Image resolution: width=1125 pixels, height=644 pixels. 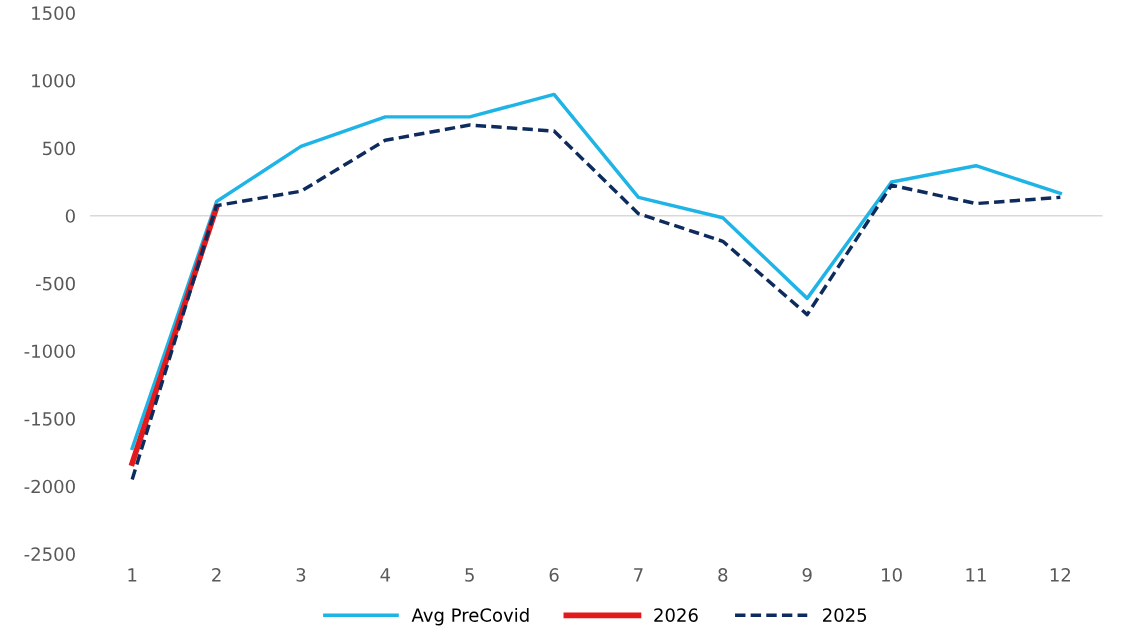 I want to click on x-tick-label: 9, so click(x=807, y=575).